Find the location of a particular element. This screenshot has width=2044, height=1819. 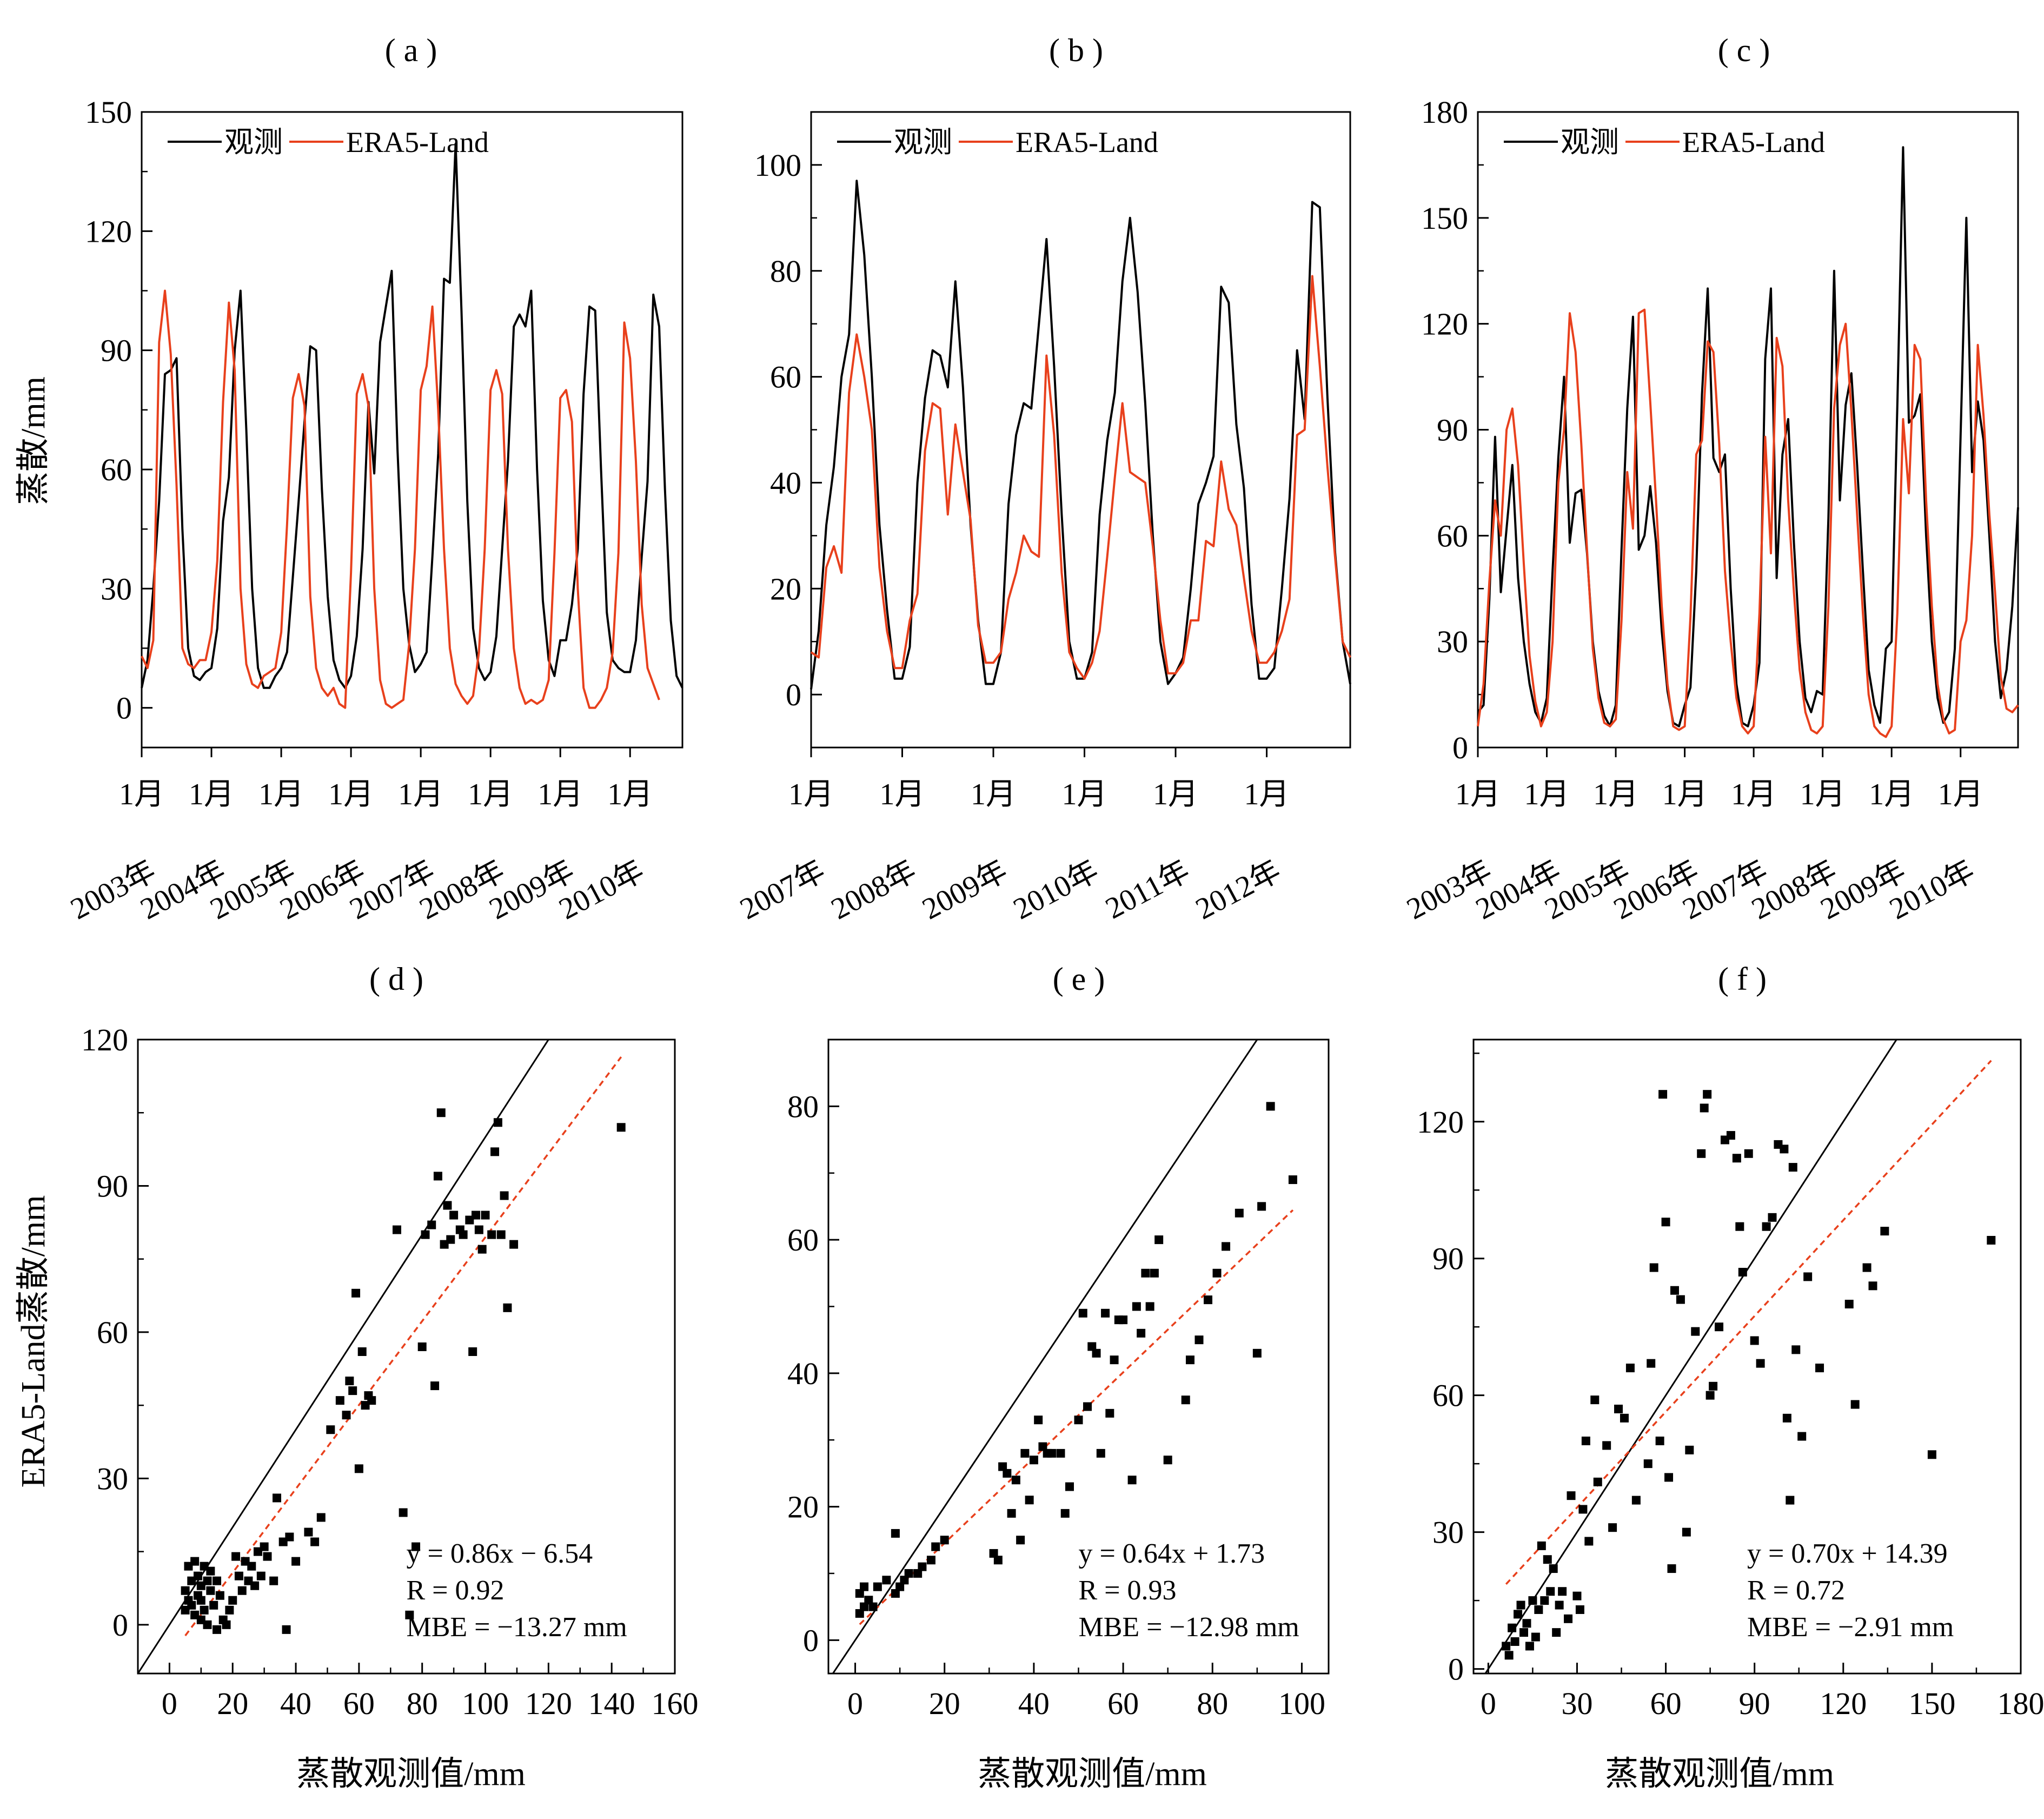

plot-area-d is located at coordinates (382, 1357).